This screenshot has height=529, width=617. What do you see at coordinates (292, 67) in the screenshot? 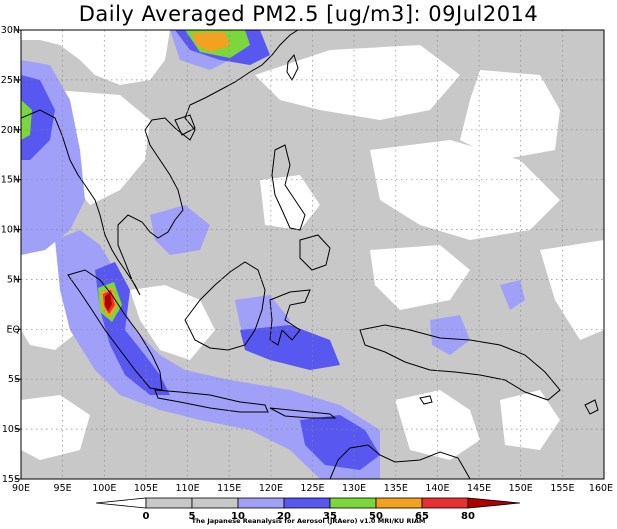
I see `taiwan-island` at bounding box center [292, 67].